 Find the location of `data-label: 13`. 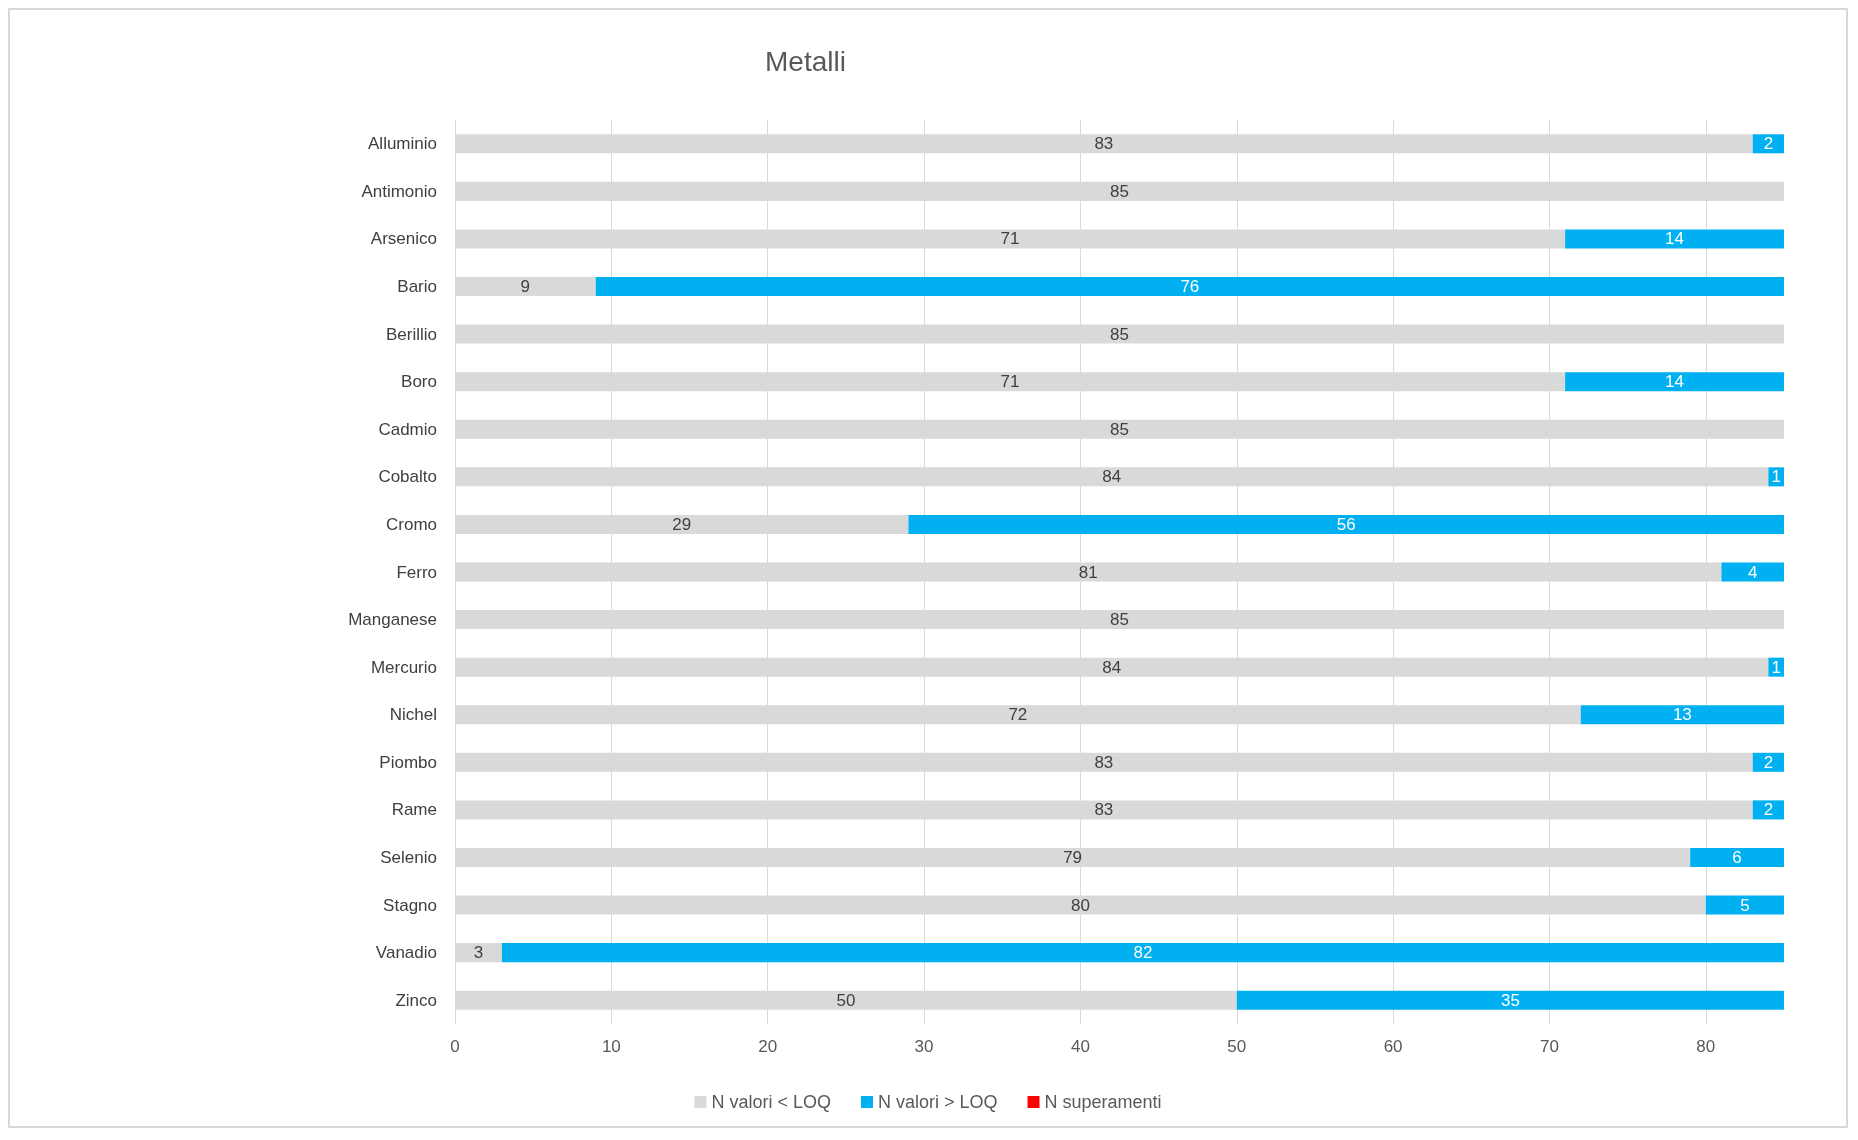

data-label: 13 is located at coordinates (1682, 715).